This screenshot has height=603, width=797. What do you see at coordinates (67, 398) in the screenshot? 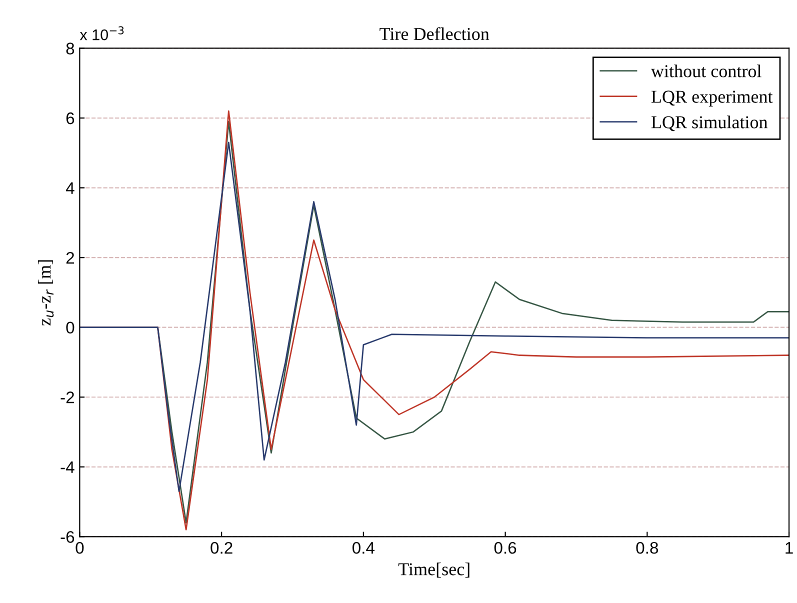
I see `y-tick-label: -2` at bounding box center [67, 398].